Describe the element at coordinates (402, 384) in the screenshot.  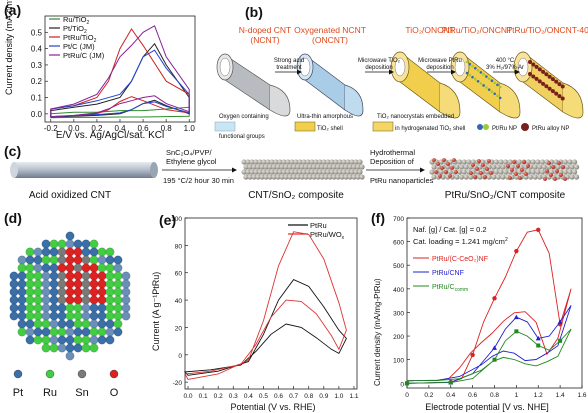
I see `chart-f-ytick-label: 0` at that location.